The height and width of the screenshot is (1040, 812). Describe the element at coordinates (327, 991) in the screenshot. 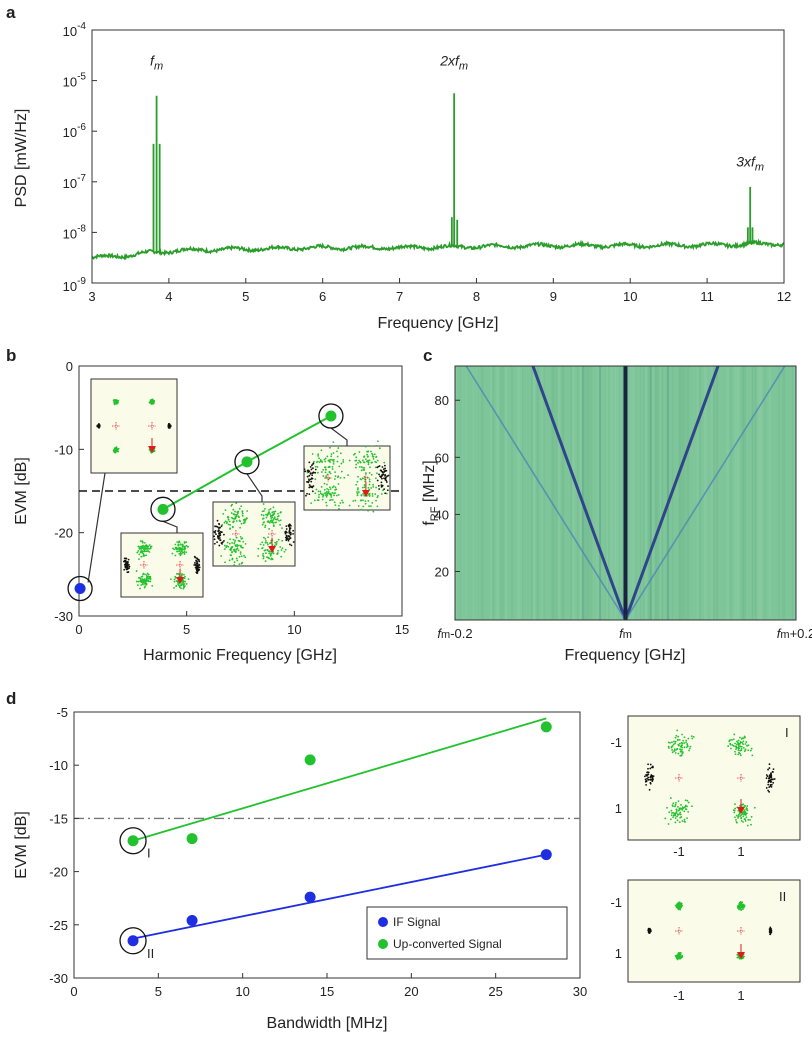

I see `d-xtick-label-3: 15` at that location.